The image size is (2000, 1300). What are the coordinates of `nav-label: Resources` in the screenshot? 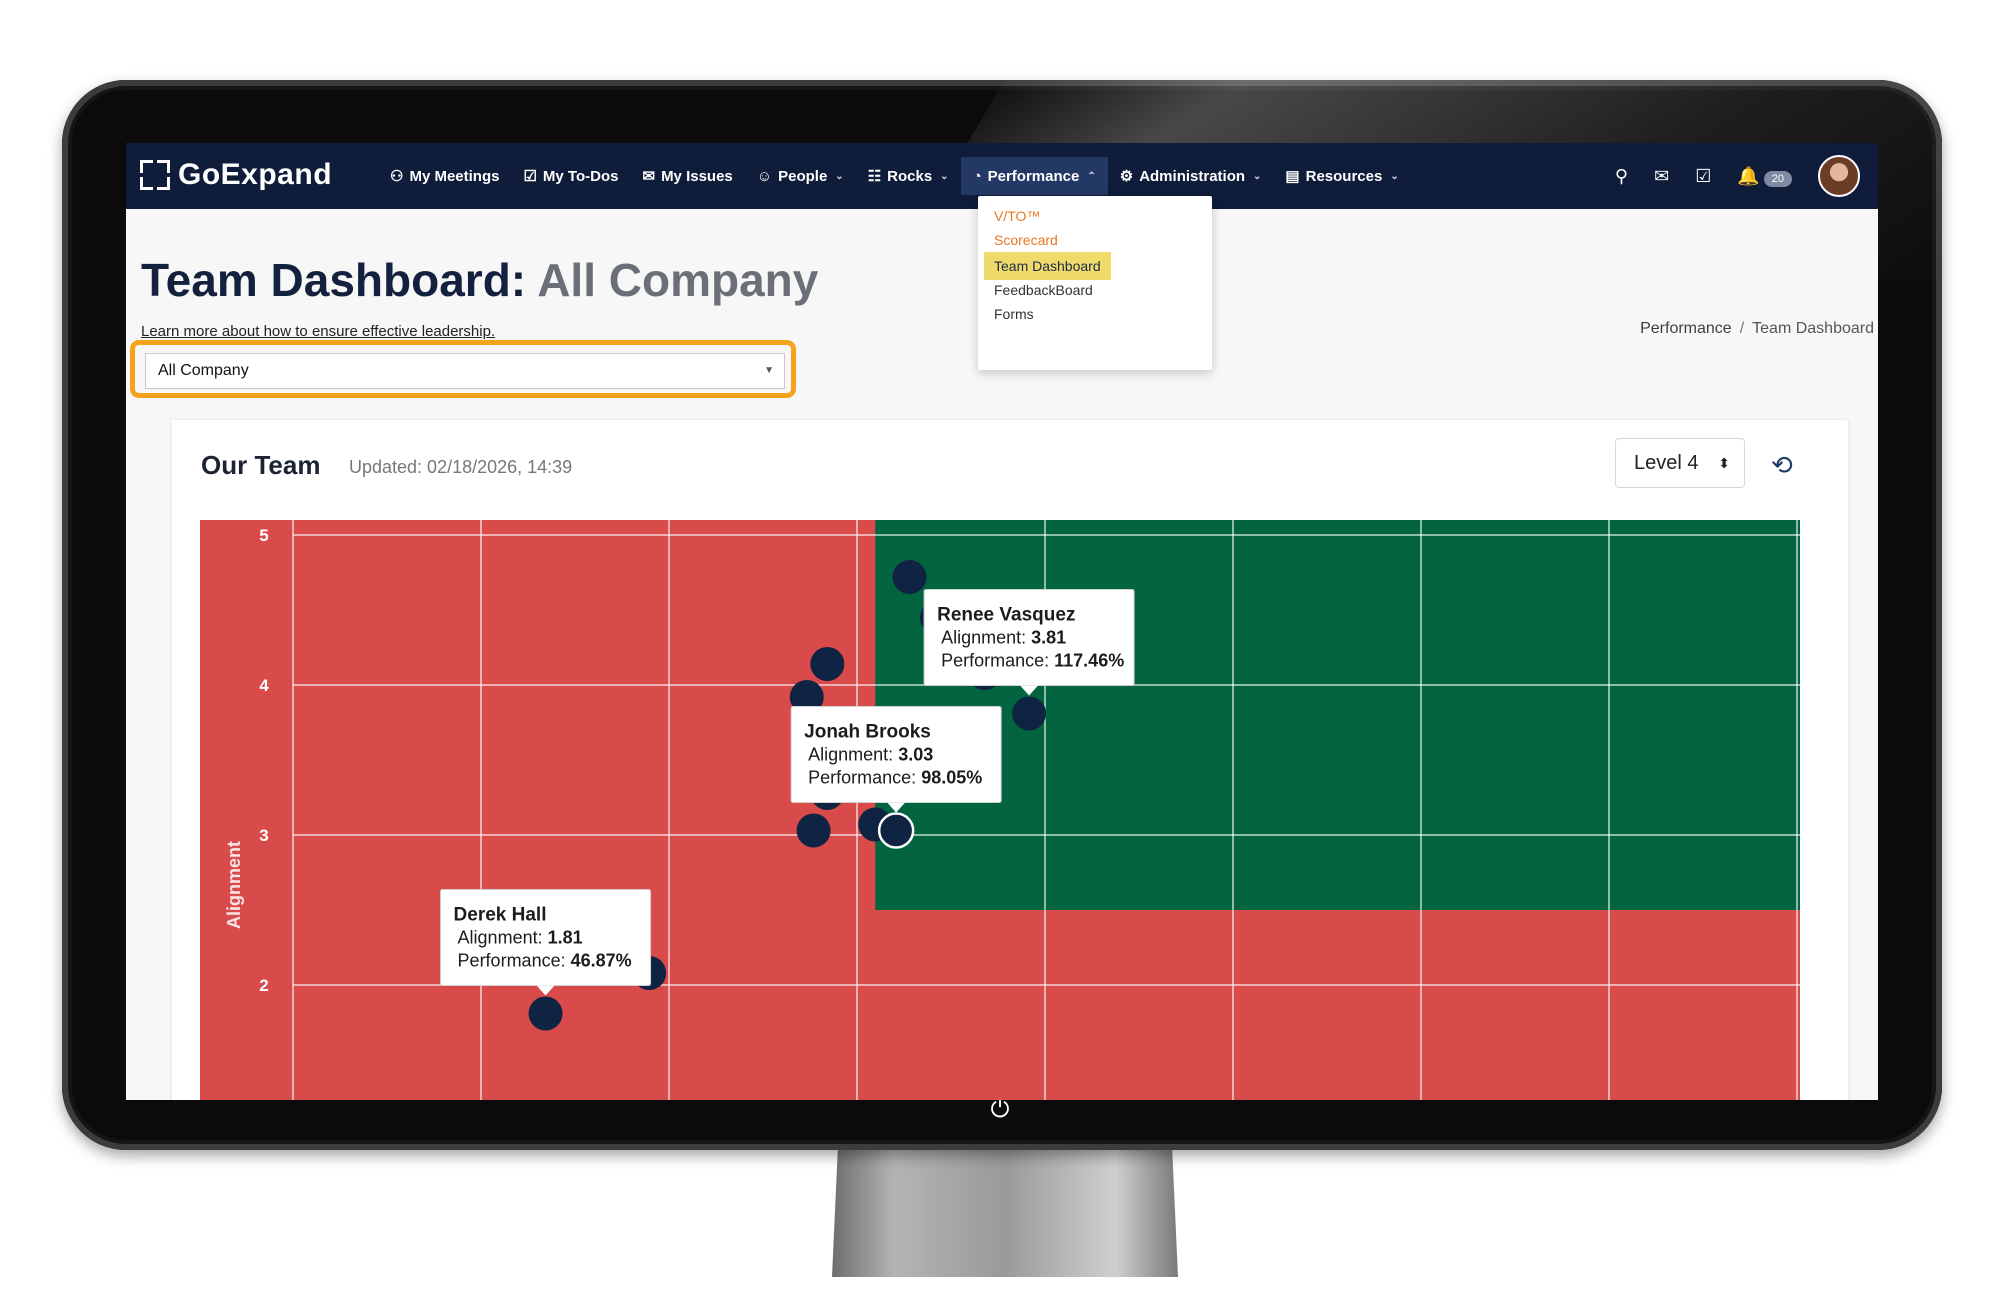 It's located at (1344, 176).